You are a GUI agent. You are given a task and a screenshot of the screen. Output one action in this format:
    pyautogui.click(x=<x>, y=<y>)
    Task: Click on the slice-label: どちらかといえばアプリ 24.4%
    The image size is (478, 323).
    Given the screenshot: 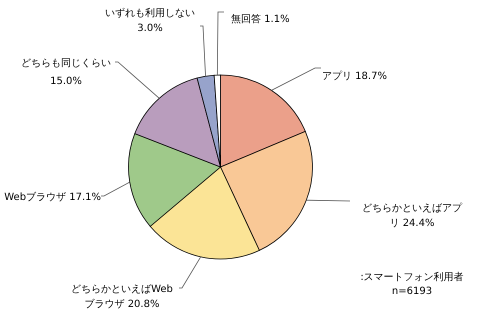 What is the action you would take?
    pyautogui.click(x=412, y=215)
    